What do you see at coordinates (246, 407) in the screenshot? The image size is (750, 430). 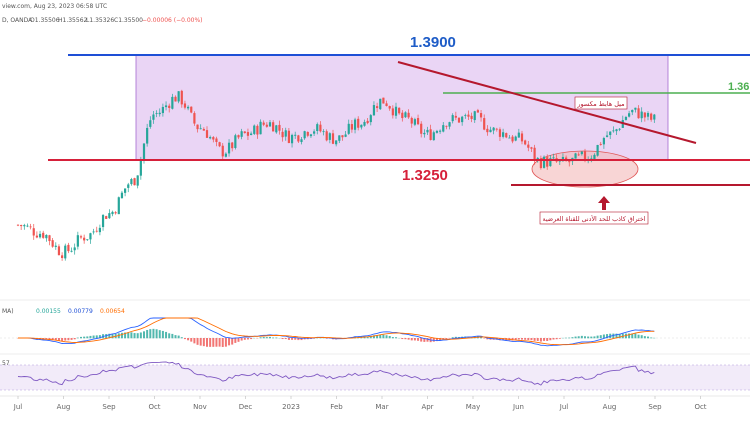 I see `x-tick-label: Dec` at bounding box center [246, 407].